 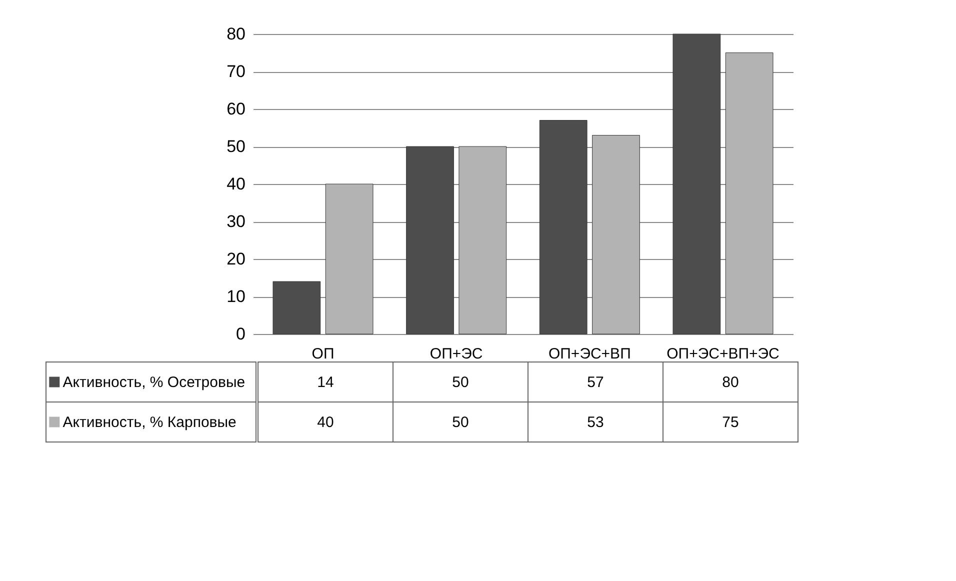 I want to click on y-tick-label: 10, so click(x=236, y=296).